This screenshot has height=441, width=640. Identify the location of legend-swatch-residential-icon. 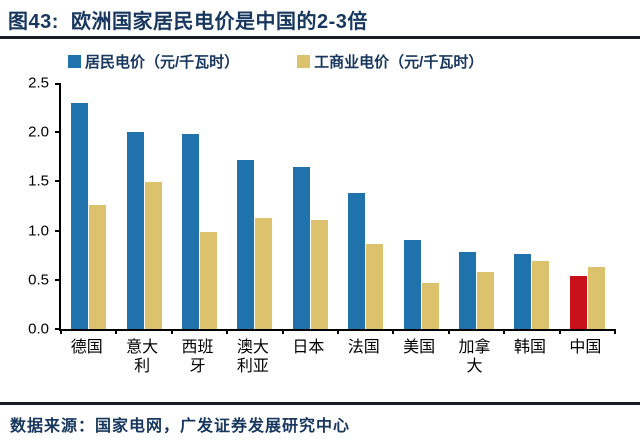
(74, 61).